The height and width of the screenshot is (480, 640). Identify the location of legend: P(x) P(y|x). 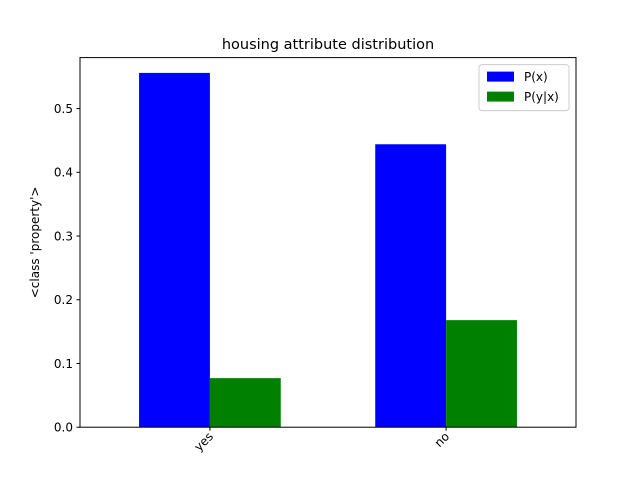
(524, 88).